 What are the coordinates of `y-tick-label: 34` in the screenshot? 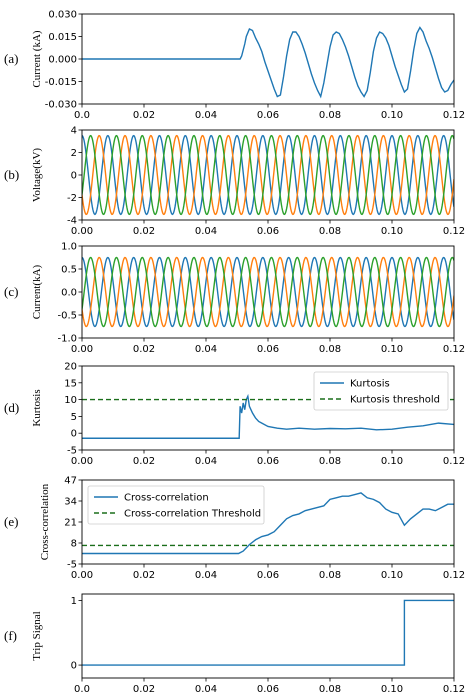 It's located at (70, 502).